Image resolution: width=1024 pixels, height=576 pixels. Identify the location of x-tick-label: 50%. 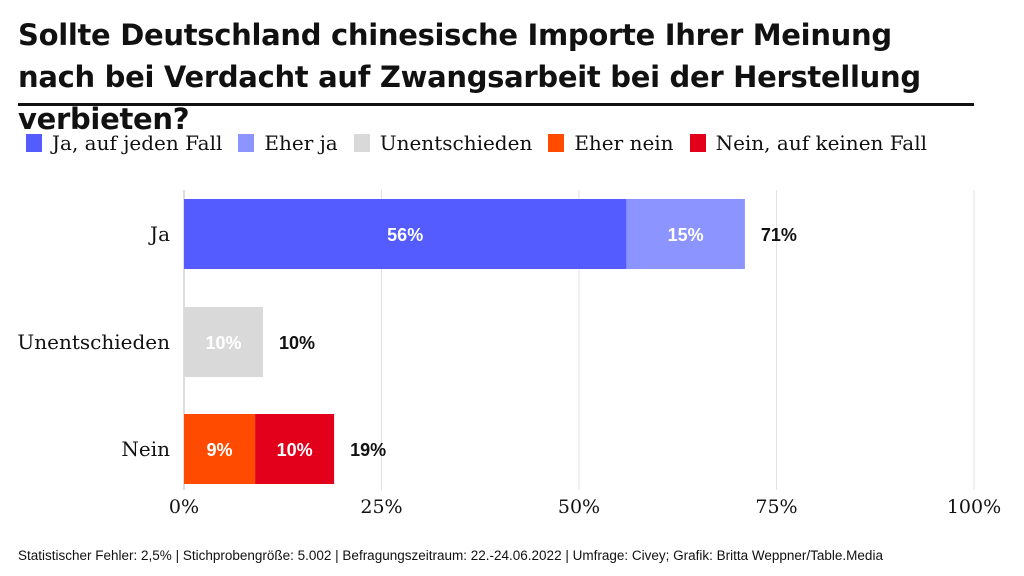
(579, 507).